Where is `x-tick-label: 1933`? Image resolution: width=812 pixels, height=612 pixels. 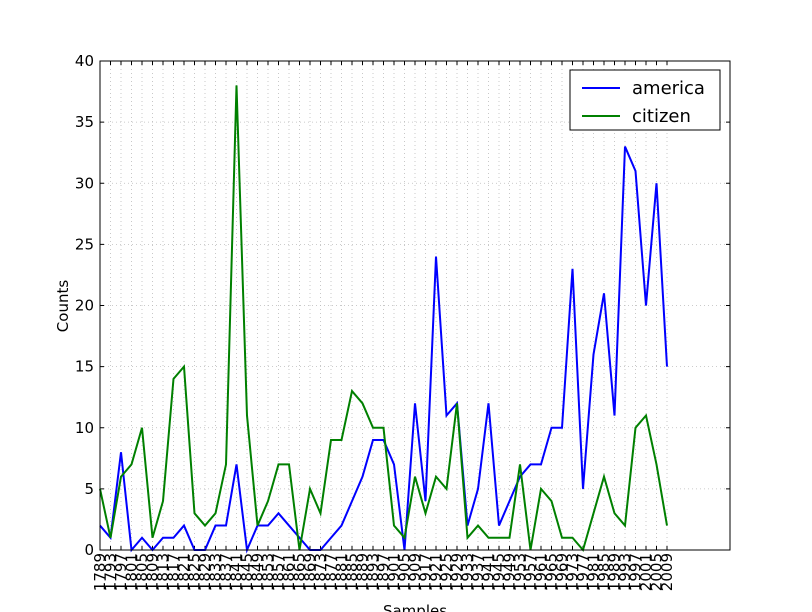 x-tick-label: 1933 is located at coordinates (468, 572).